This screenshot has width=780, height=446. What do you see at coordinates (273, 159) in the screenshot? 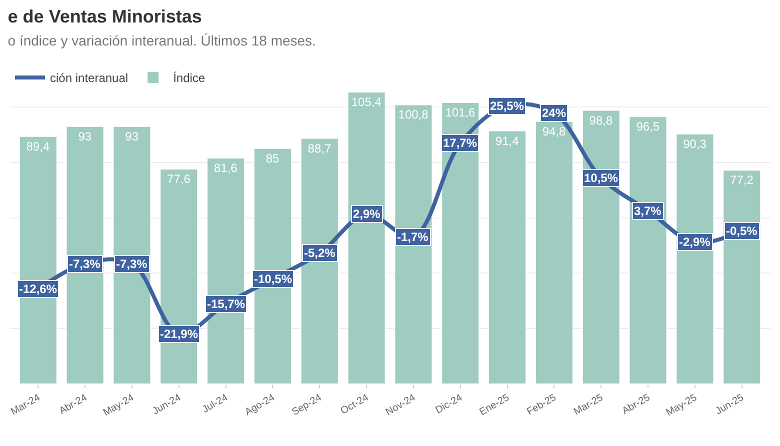
I see `data-label: 85` at bounding box center [273, 159].